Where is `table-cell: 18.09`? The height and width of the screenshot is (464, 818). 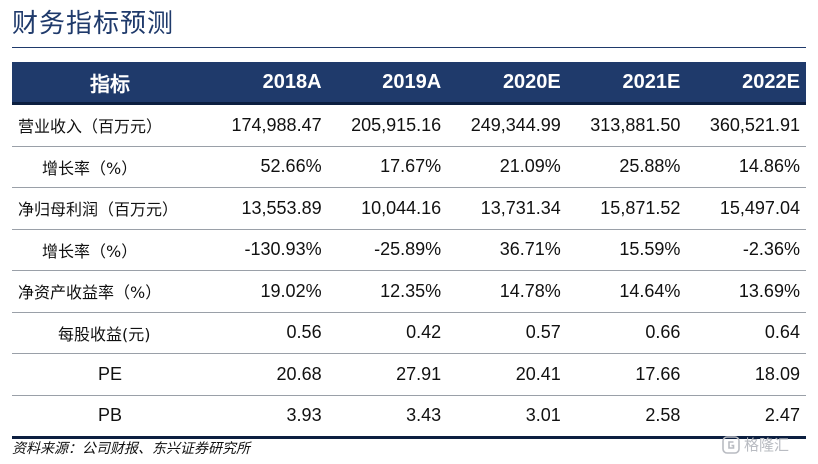
table-cell: 18.09 is located at coordinates (777, 373).